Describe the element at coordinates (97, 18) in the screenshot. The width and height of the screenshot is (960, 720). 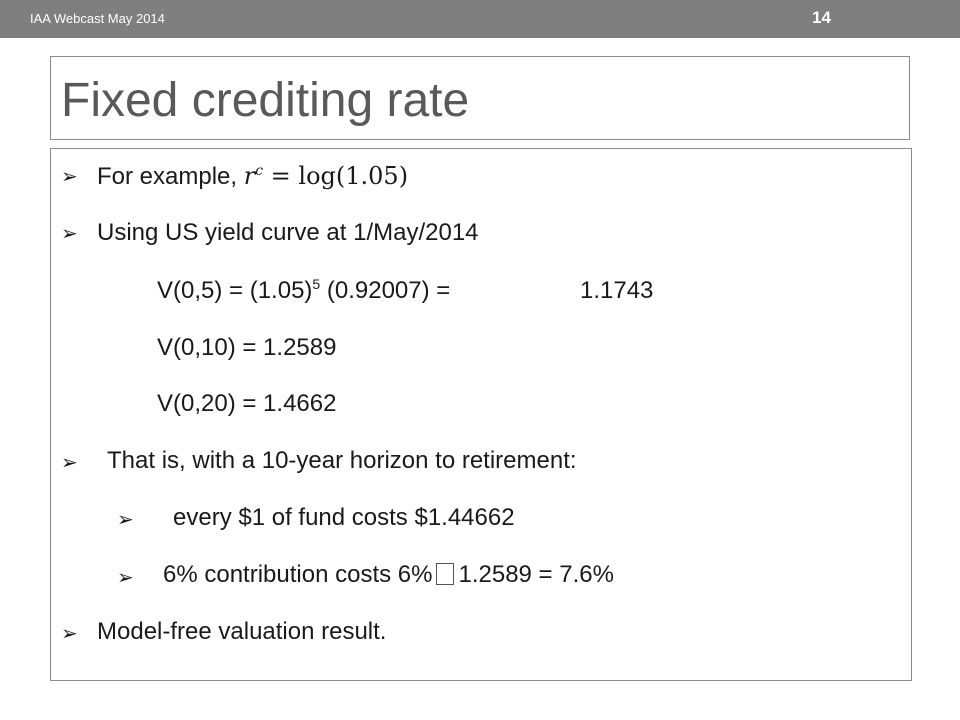
I see `header-text: IAA Webcast May 2014` at that location.